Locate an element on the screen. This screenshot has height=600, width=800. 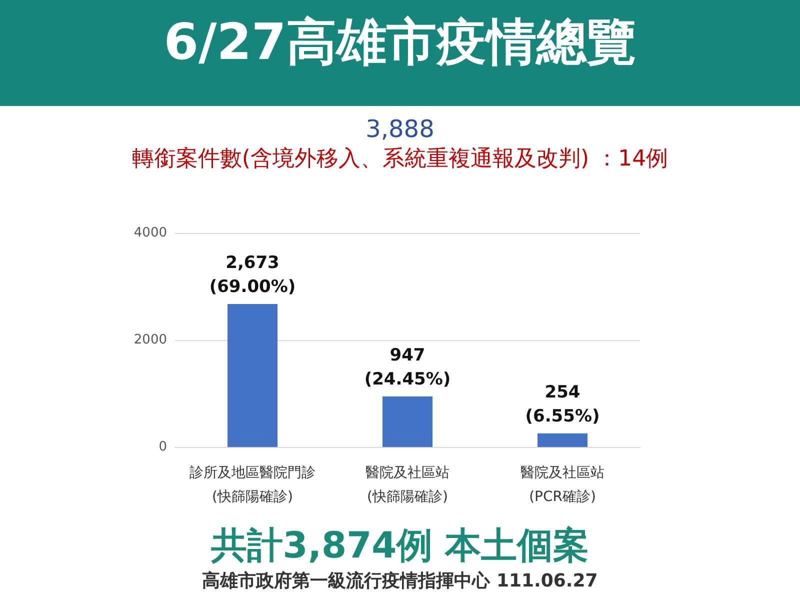
data-label: 254 (6.55%) is located at coordinates (562, 404).